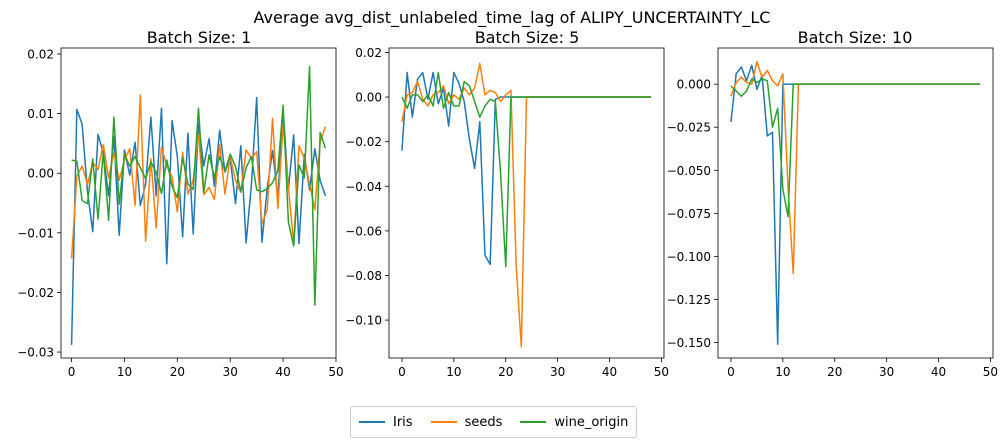 This screenshot has width=1008, height=445. Describe the element at coordinates (363, 231) in the screenshot. I see `y-tick-label: −0.06` at that location.